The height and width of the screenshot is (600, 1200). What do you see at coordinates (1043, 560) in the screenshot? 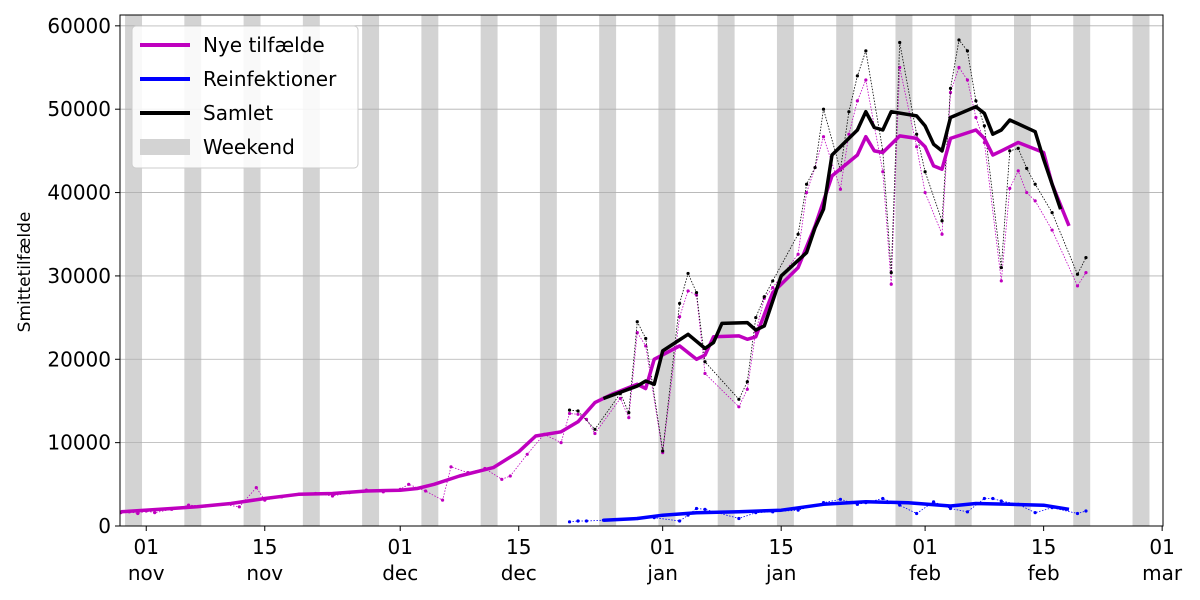
I see `x-tick-label: 15 feb` at bounding box center [1043, 560].